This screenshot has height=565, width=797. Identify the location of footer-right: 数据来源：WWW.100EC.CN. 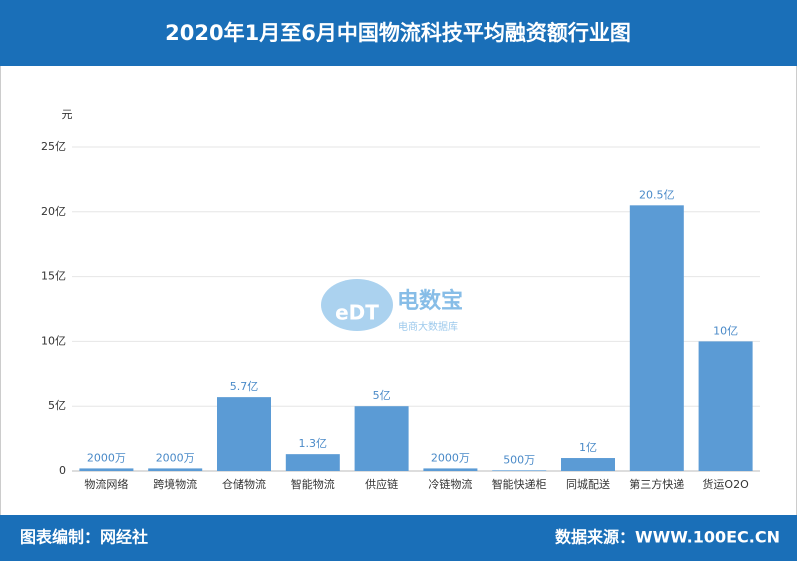
(667, 537).